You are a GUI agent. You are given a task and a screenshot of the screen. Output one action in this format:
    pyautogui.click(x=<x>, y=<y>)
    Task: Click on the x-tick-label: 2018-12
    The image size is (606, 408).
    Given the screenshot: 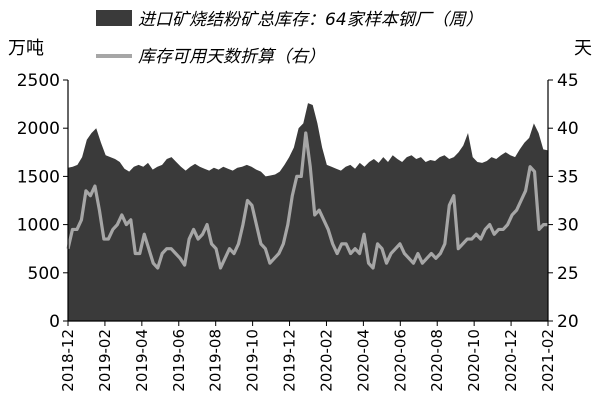 What is the action you would take?
    pyautogui.click(x=68, y=360)
    